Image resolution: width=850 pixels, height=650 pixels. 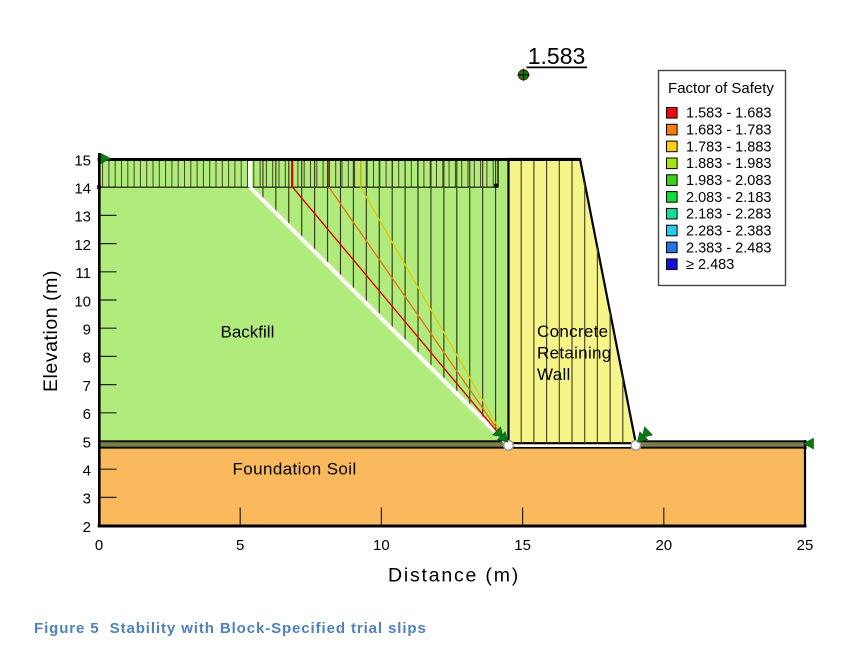 What do you see at coordinates (87, 471) in the screenshot?
I see `svg-text: 4` at bounding box center [87, 471].